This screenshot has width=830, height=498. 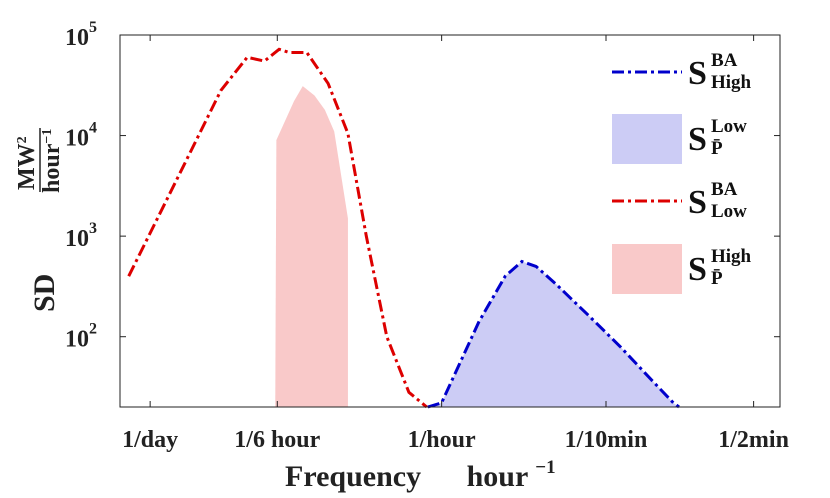 I want to click on y-axis-title-text: SD, so click(x=44, y=293).